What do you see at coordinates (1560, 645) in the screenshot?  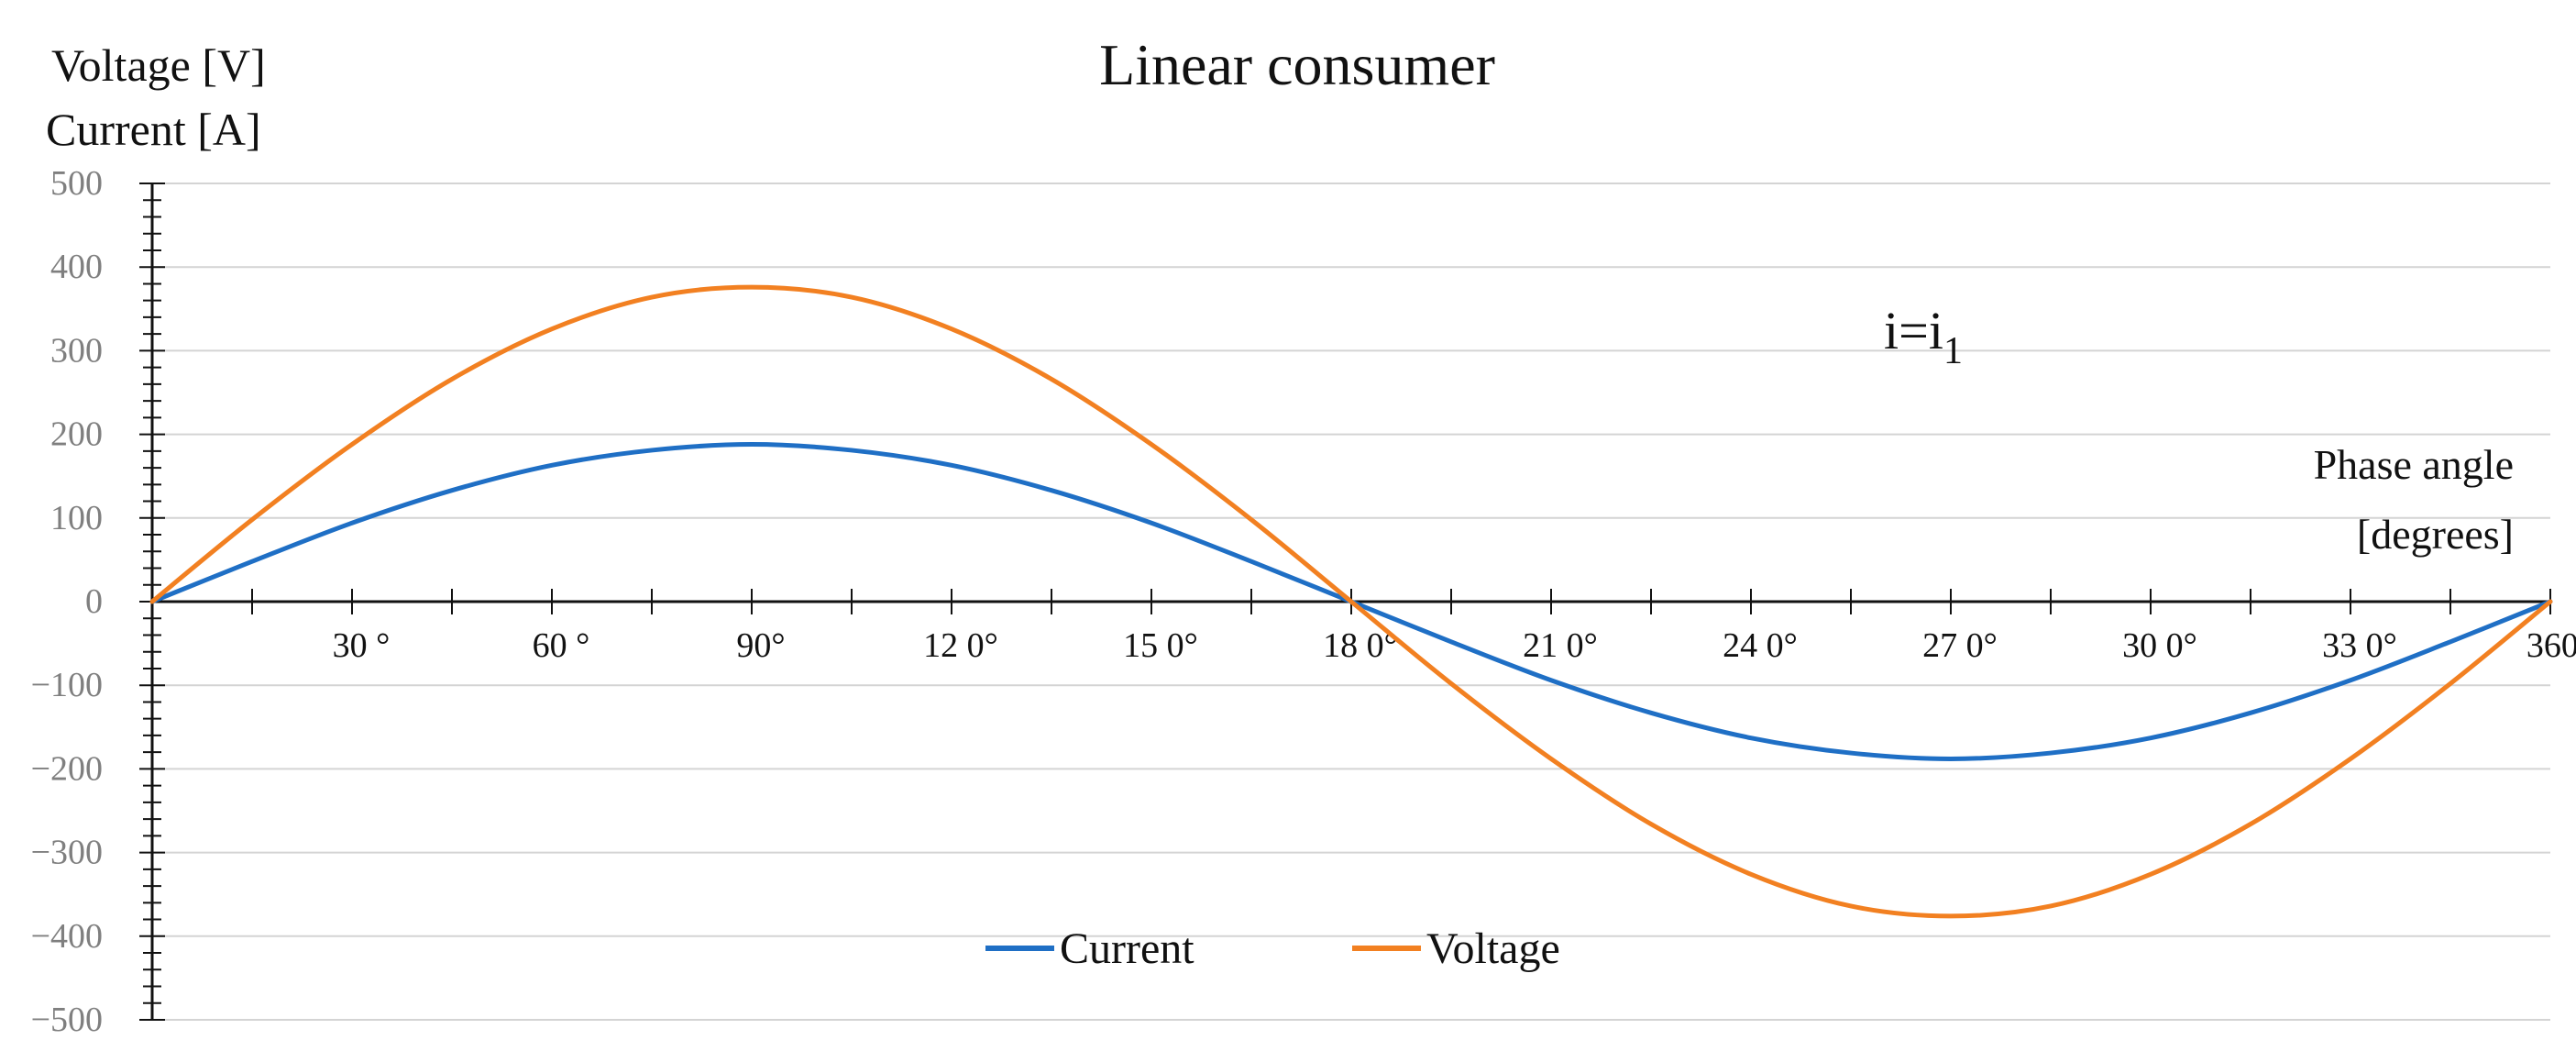 I see `x-tick-label: 21 0°` at bounding box center [1560, 645].